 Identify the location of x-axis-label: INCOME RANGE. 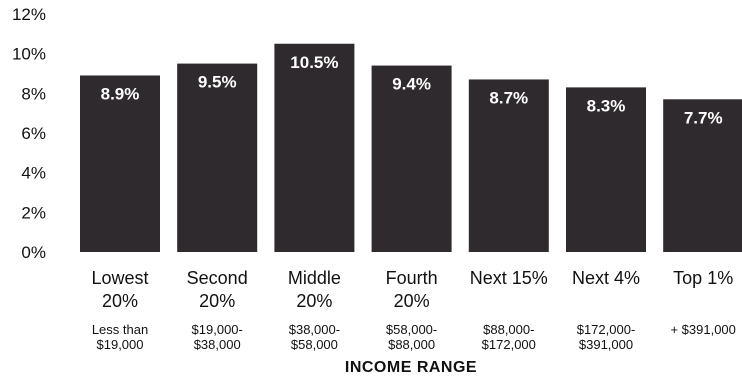
(411, 367).